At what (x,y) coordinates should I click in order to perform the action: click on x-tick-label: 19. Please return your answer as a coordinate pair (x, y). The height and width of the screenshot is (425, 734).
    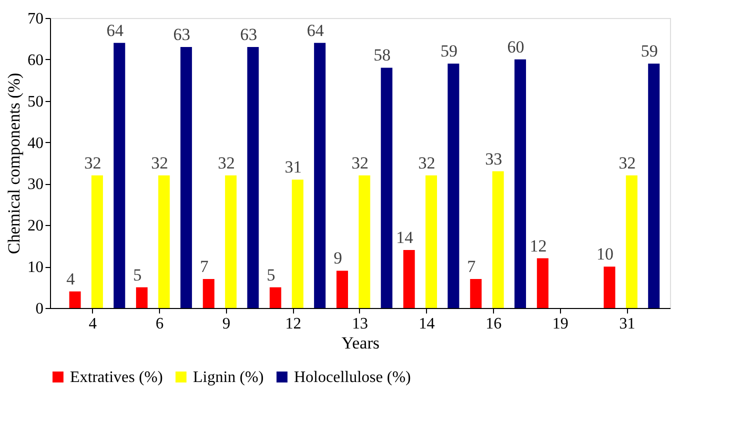
    Looking at the image, I should click on (560, 324).